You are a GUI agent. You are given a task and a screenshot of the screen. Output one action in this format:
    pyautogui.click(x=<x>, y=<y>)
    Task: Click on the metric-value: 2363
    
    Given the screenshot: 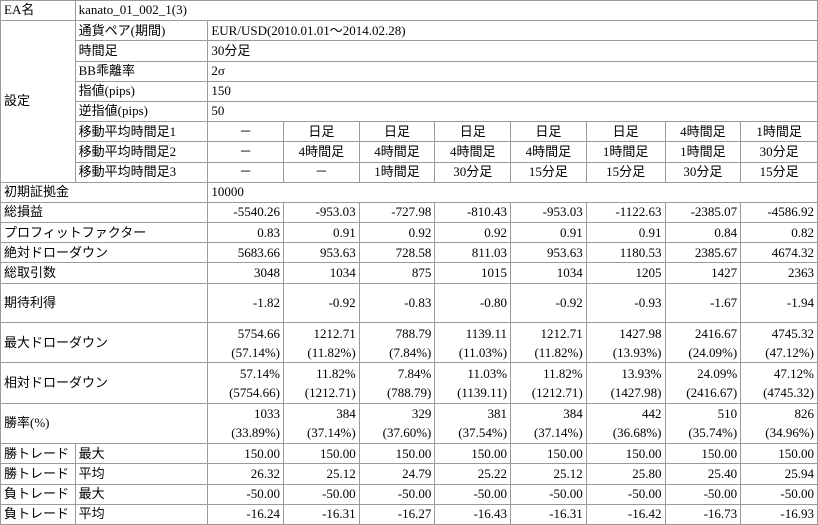 What is the action you would take?
    pyautogui.click(x=779, y=273)
    